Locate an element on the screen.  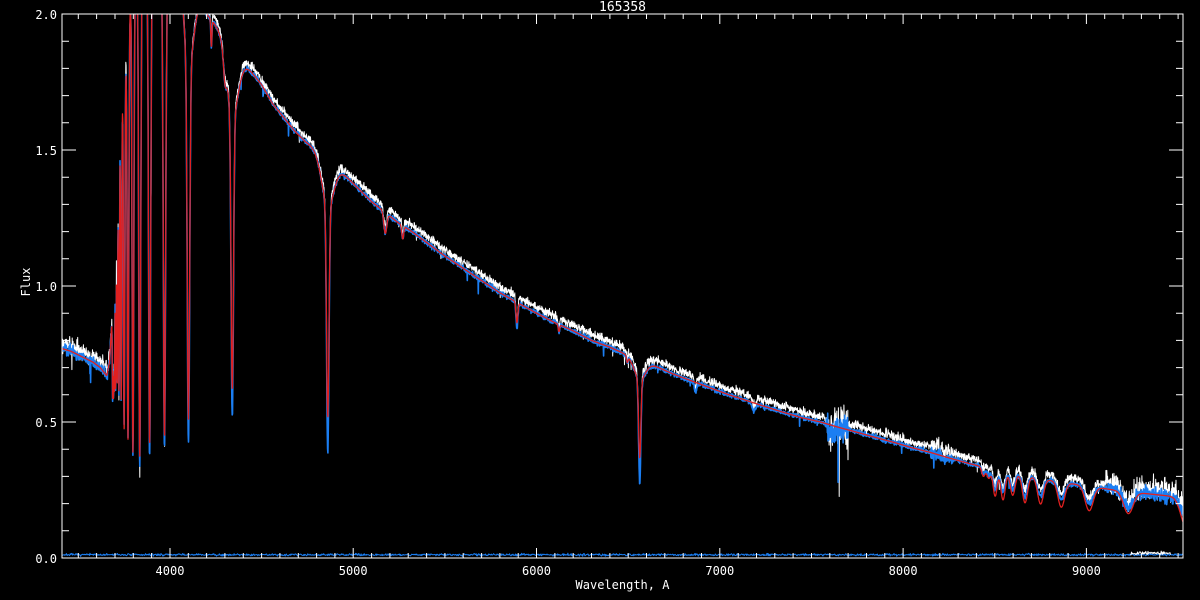
x-tick-label: 6000 is located at coordinates (536, 571).